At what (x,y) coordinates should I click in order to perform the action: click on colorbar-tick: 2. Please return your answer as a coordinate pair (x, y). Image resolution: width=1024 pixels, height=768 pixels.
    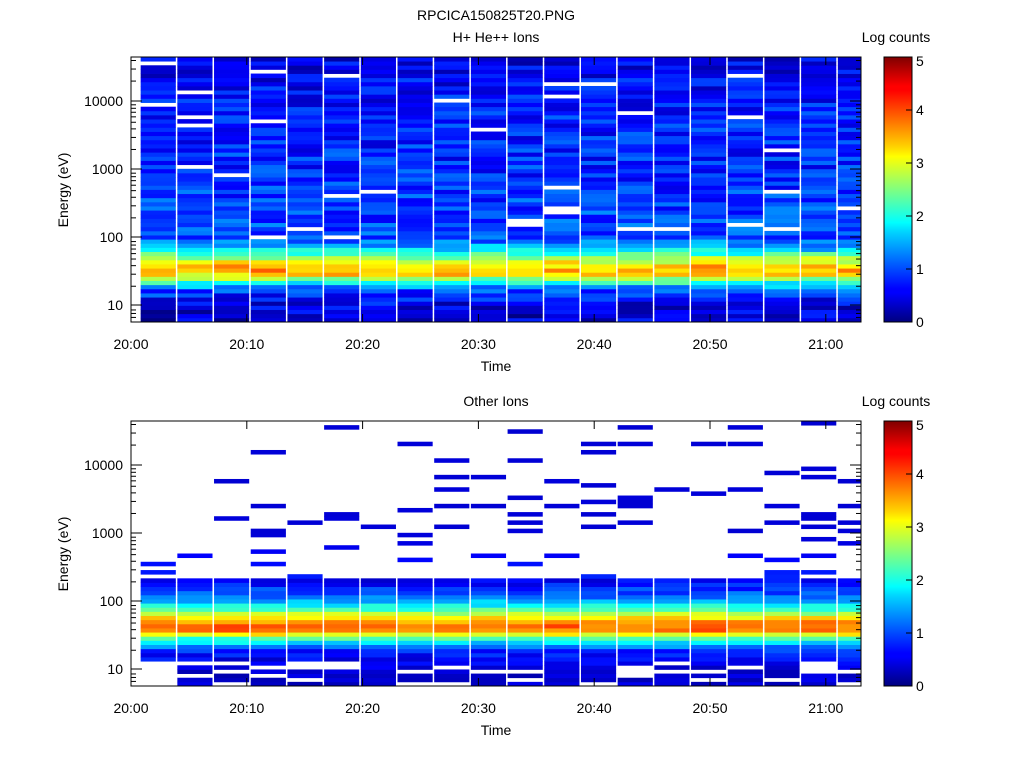
    Looking at the image, I should click on (920, 580).